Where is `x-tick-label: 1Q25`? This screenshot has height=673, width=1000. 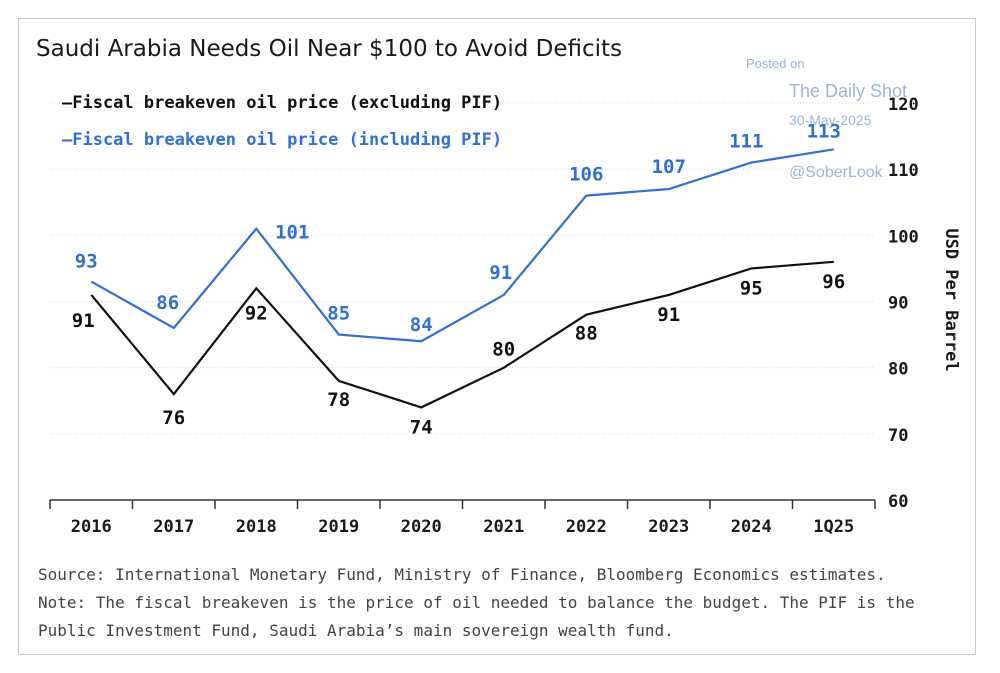 x-tick-label: 1Q25 is located at coordinates (833, 527).